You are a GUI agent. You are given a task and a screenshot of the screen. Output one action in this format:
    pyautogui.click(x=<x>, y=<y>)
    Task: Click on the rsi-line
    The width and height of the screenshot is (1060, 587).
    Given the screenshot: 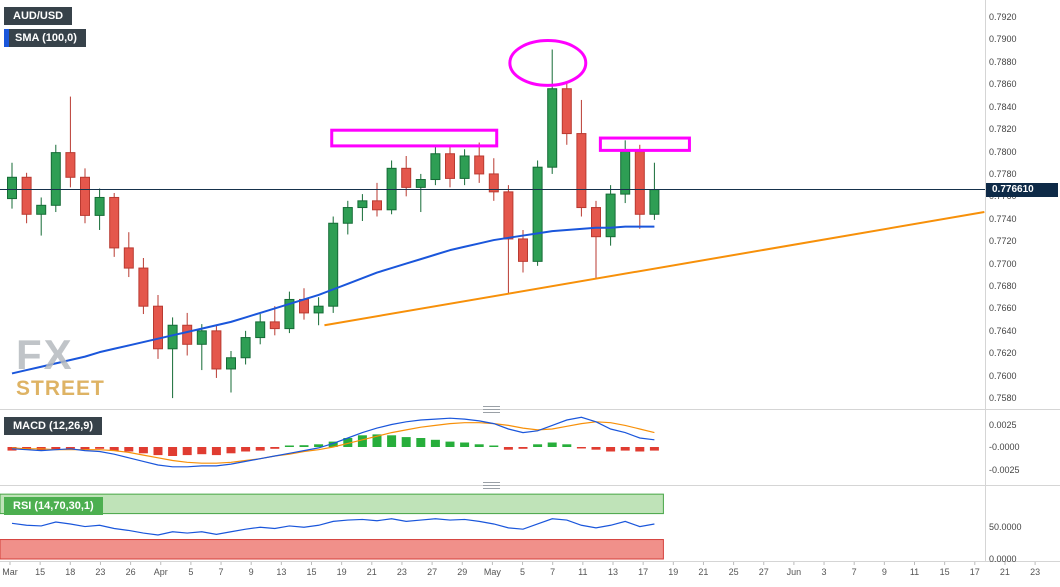 What is the action you would take?
    pyautogui.click(x=333, y=527)
    